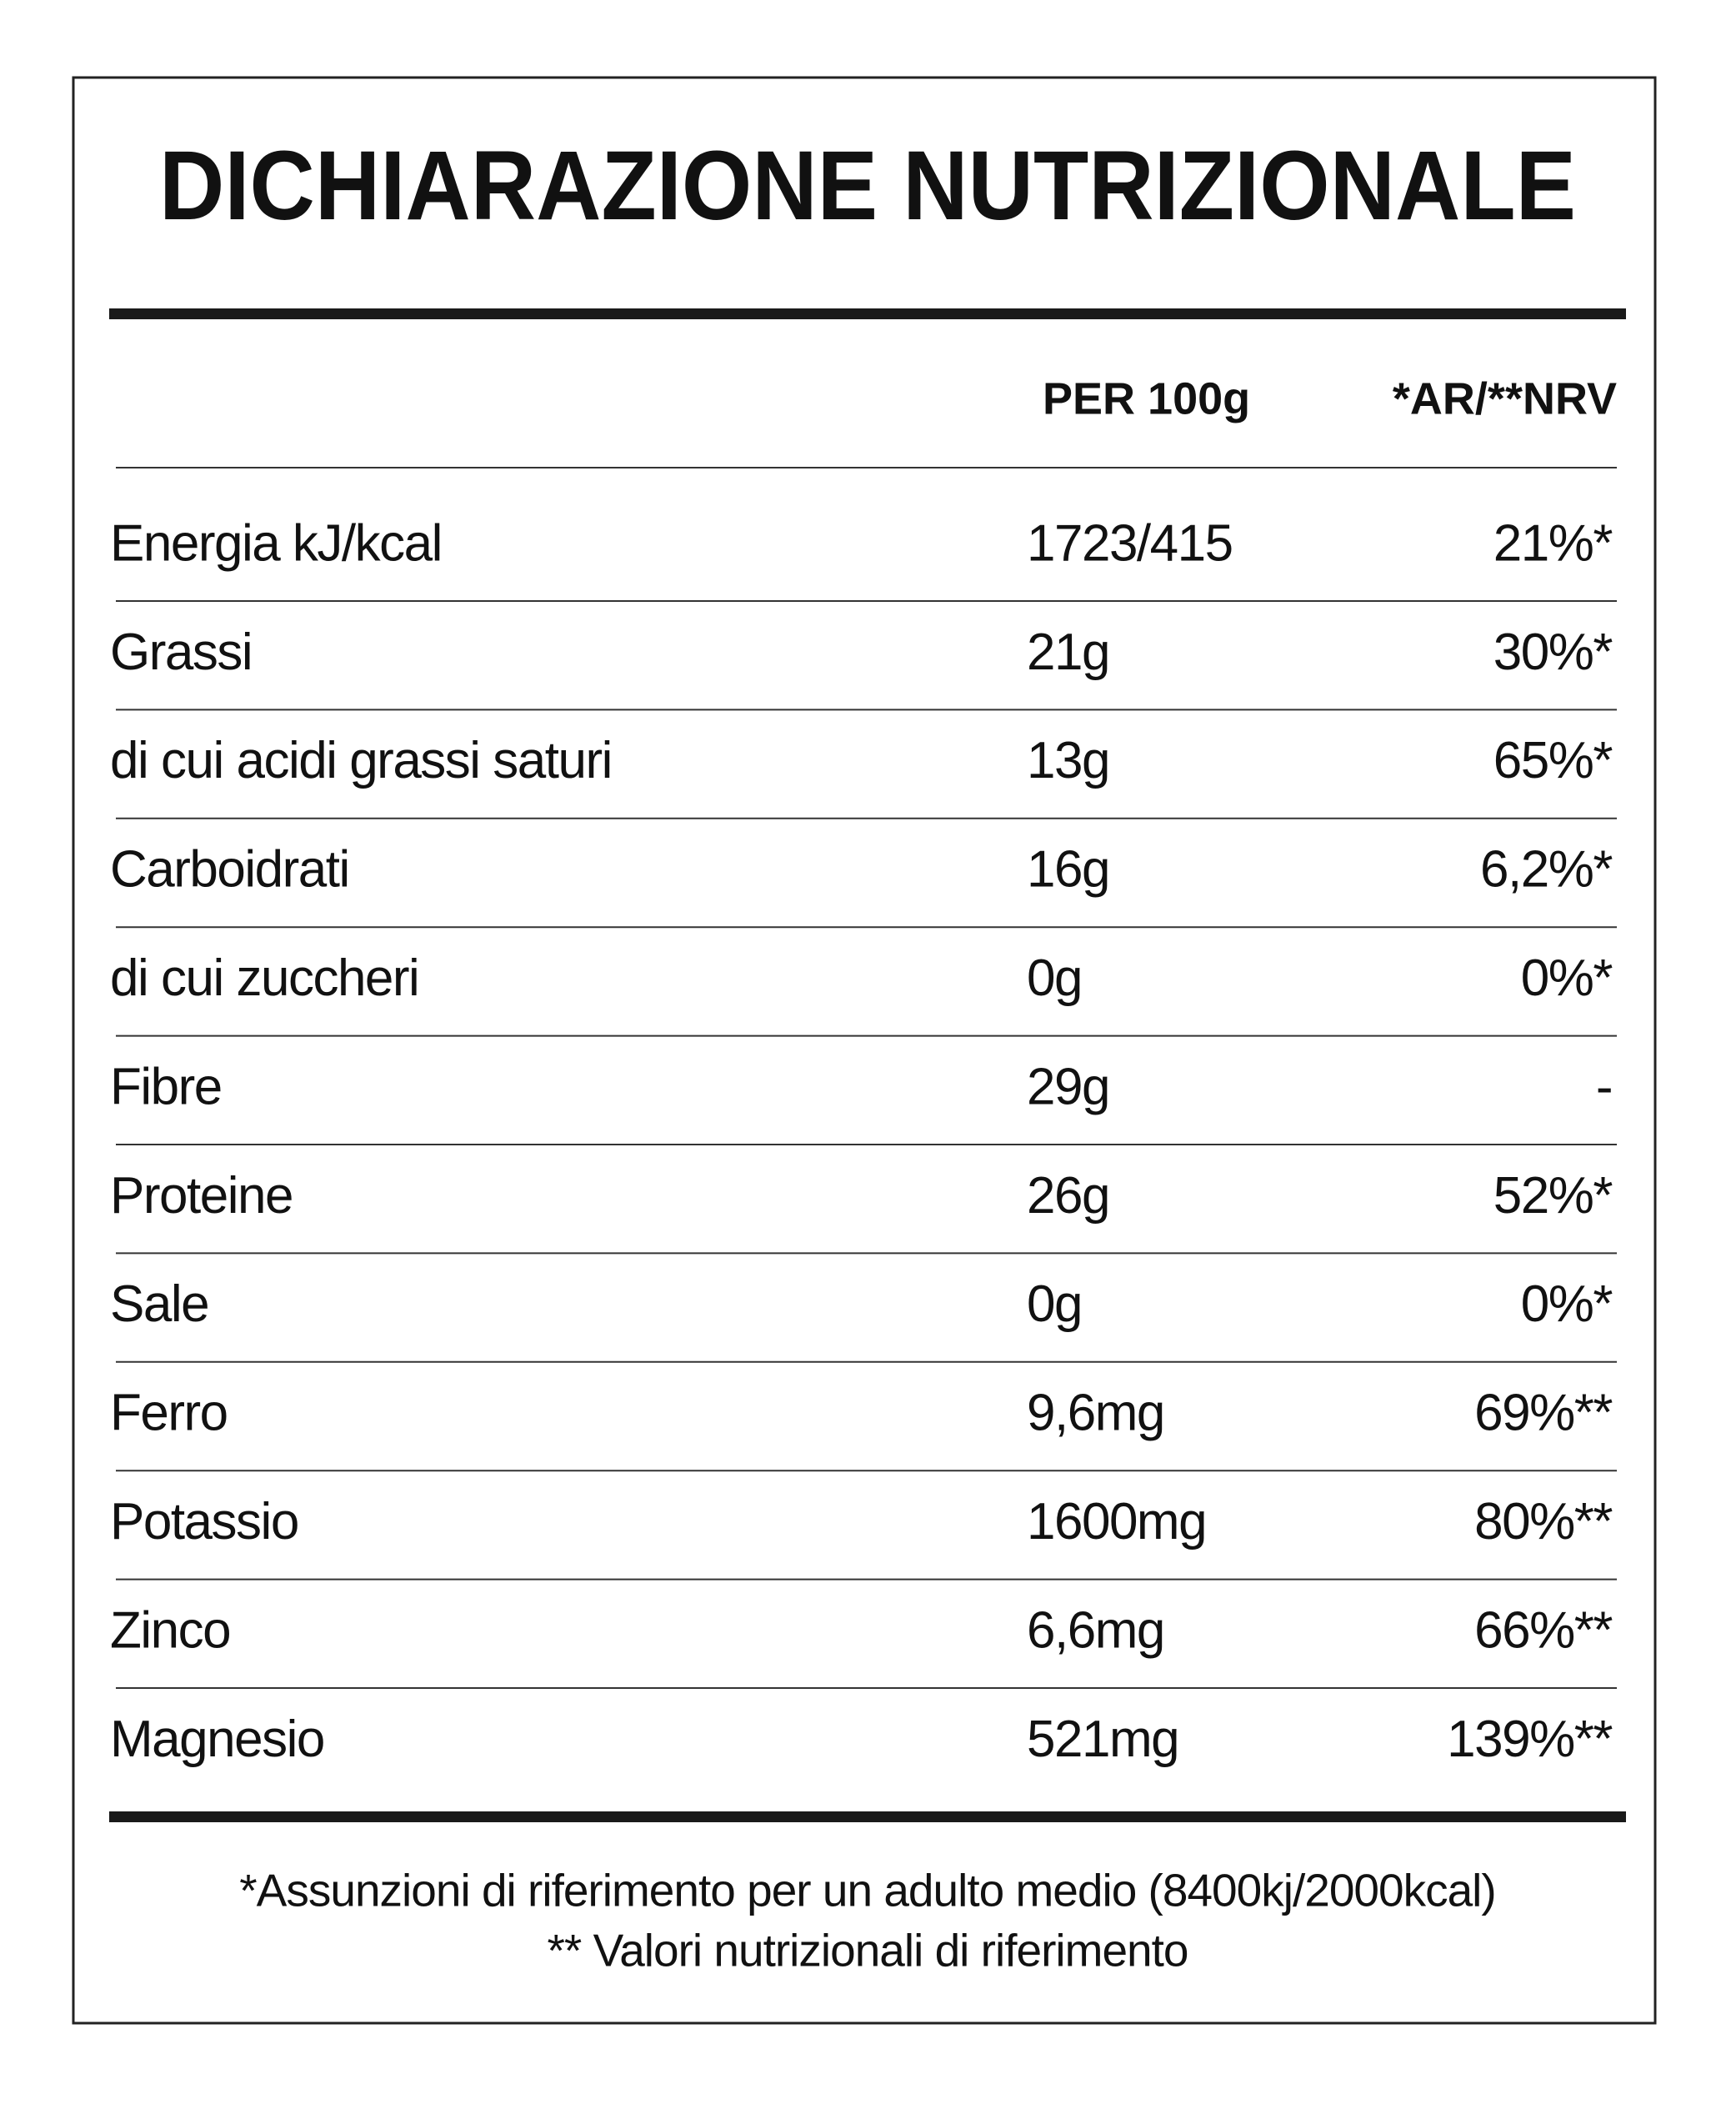 This screenshot has height=2104, width=1736. I want to click on reference-percent: -, so click(1604, 1086).